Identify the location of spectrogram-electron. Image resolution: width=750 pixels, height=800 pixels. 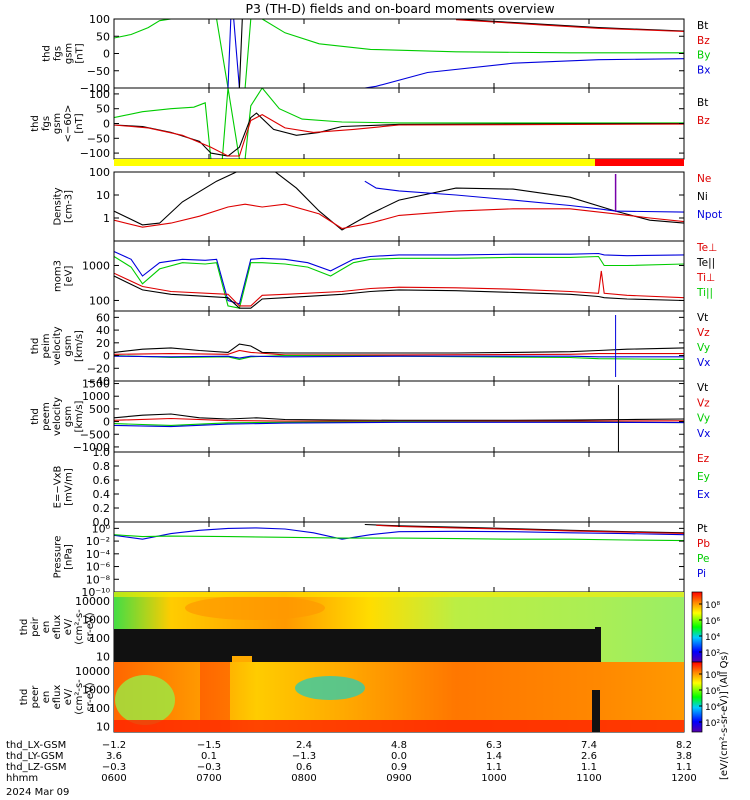
(399, 697).